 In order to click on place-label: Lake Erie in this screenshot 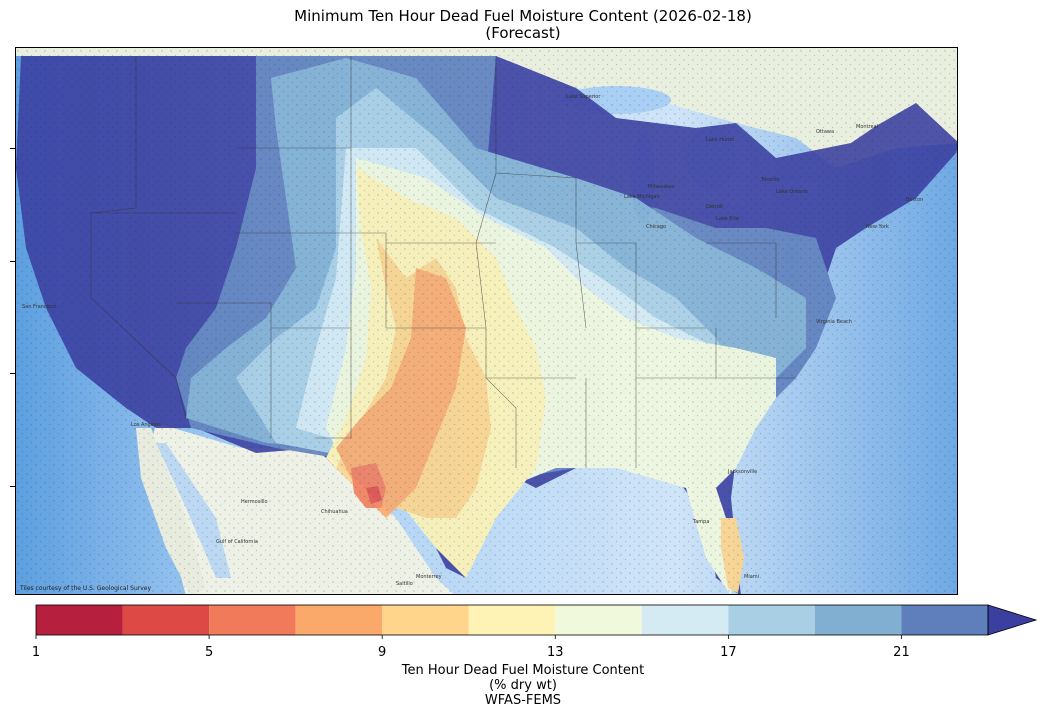, I will do `click(727, 219)`.